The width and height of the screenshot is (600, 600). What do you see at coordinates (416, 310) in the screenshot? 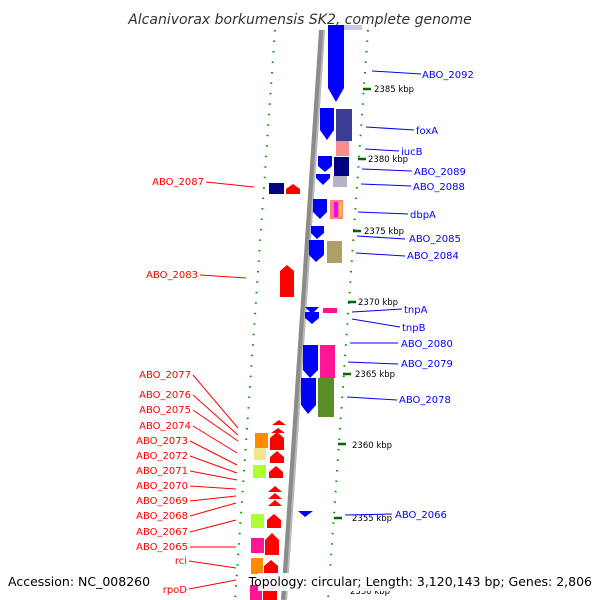
I see `gene-label-tnpa: tnpA` at bounding box center [416, 310].